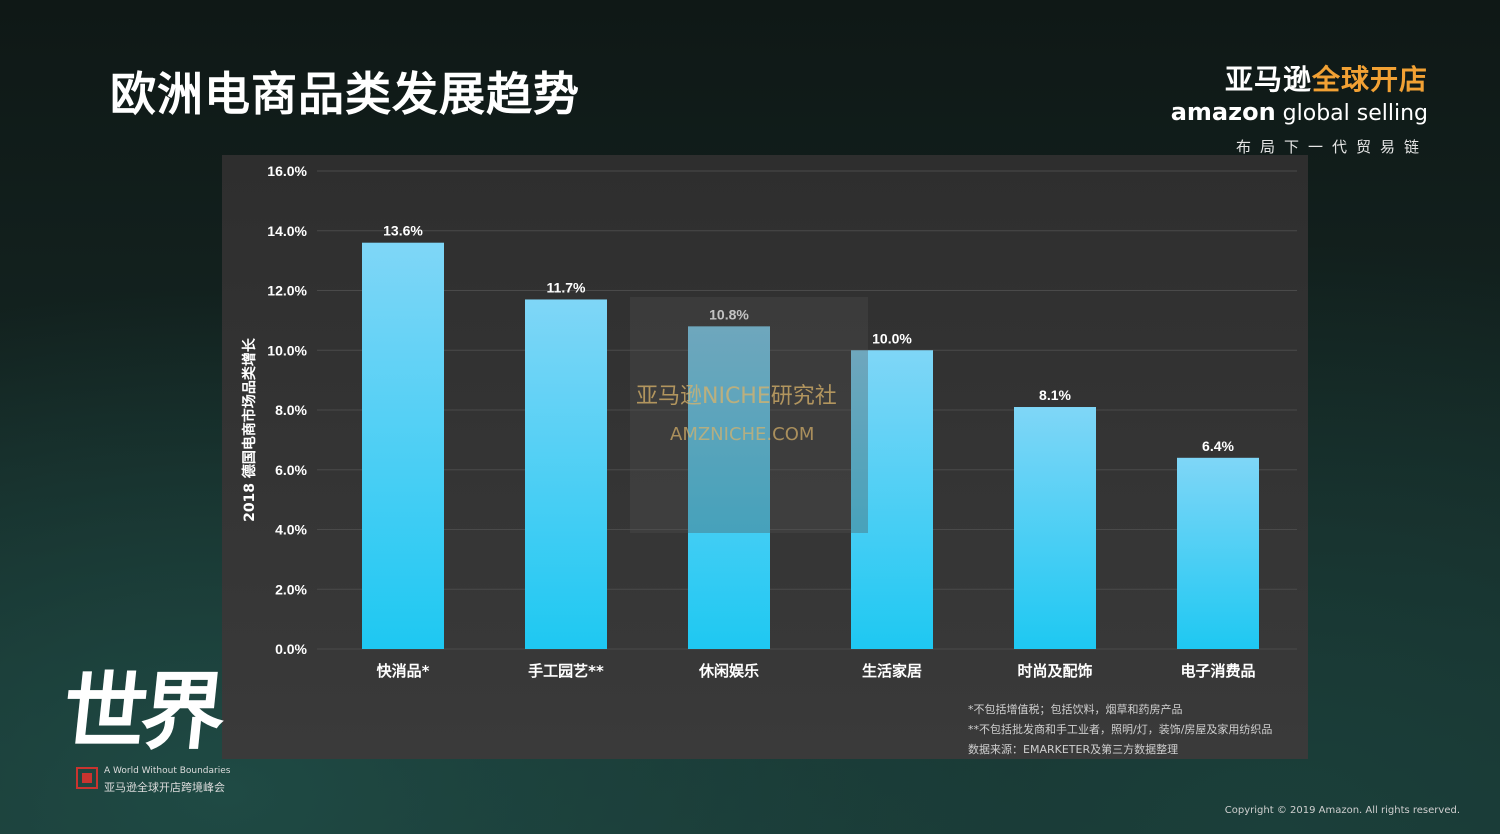 Image resolution: width=1500 pixels, height=834 pixels. What do you see at coordinates (291, 410) in the screenshot?
I see `y-tick-label: 8.0%` at bounding box center [291, 410].